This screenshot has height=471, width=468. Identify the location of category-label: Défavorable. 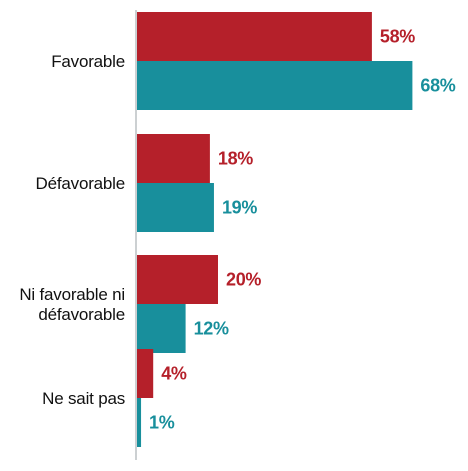
(80, 183).